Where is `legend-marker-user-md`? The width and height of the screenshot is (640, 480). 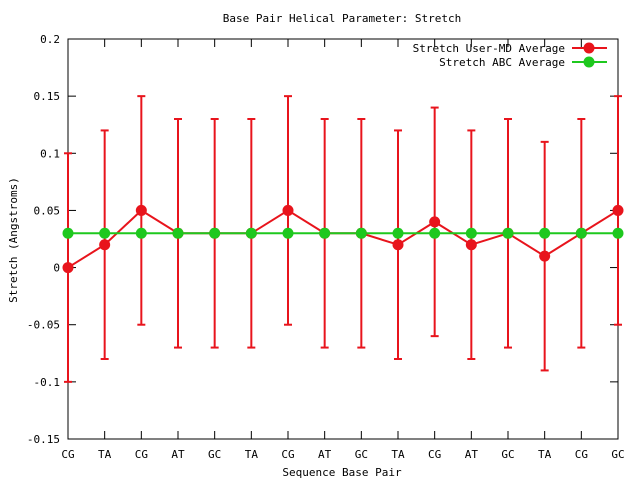
legend-marker-user-md is located at coordinates (589, 48).